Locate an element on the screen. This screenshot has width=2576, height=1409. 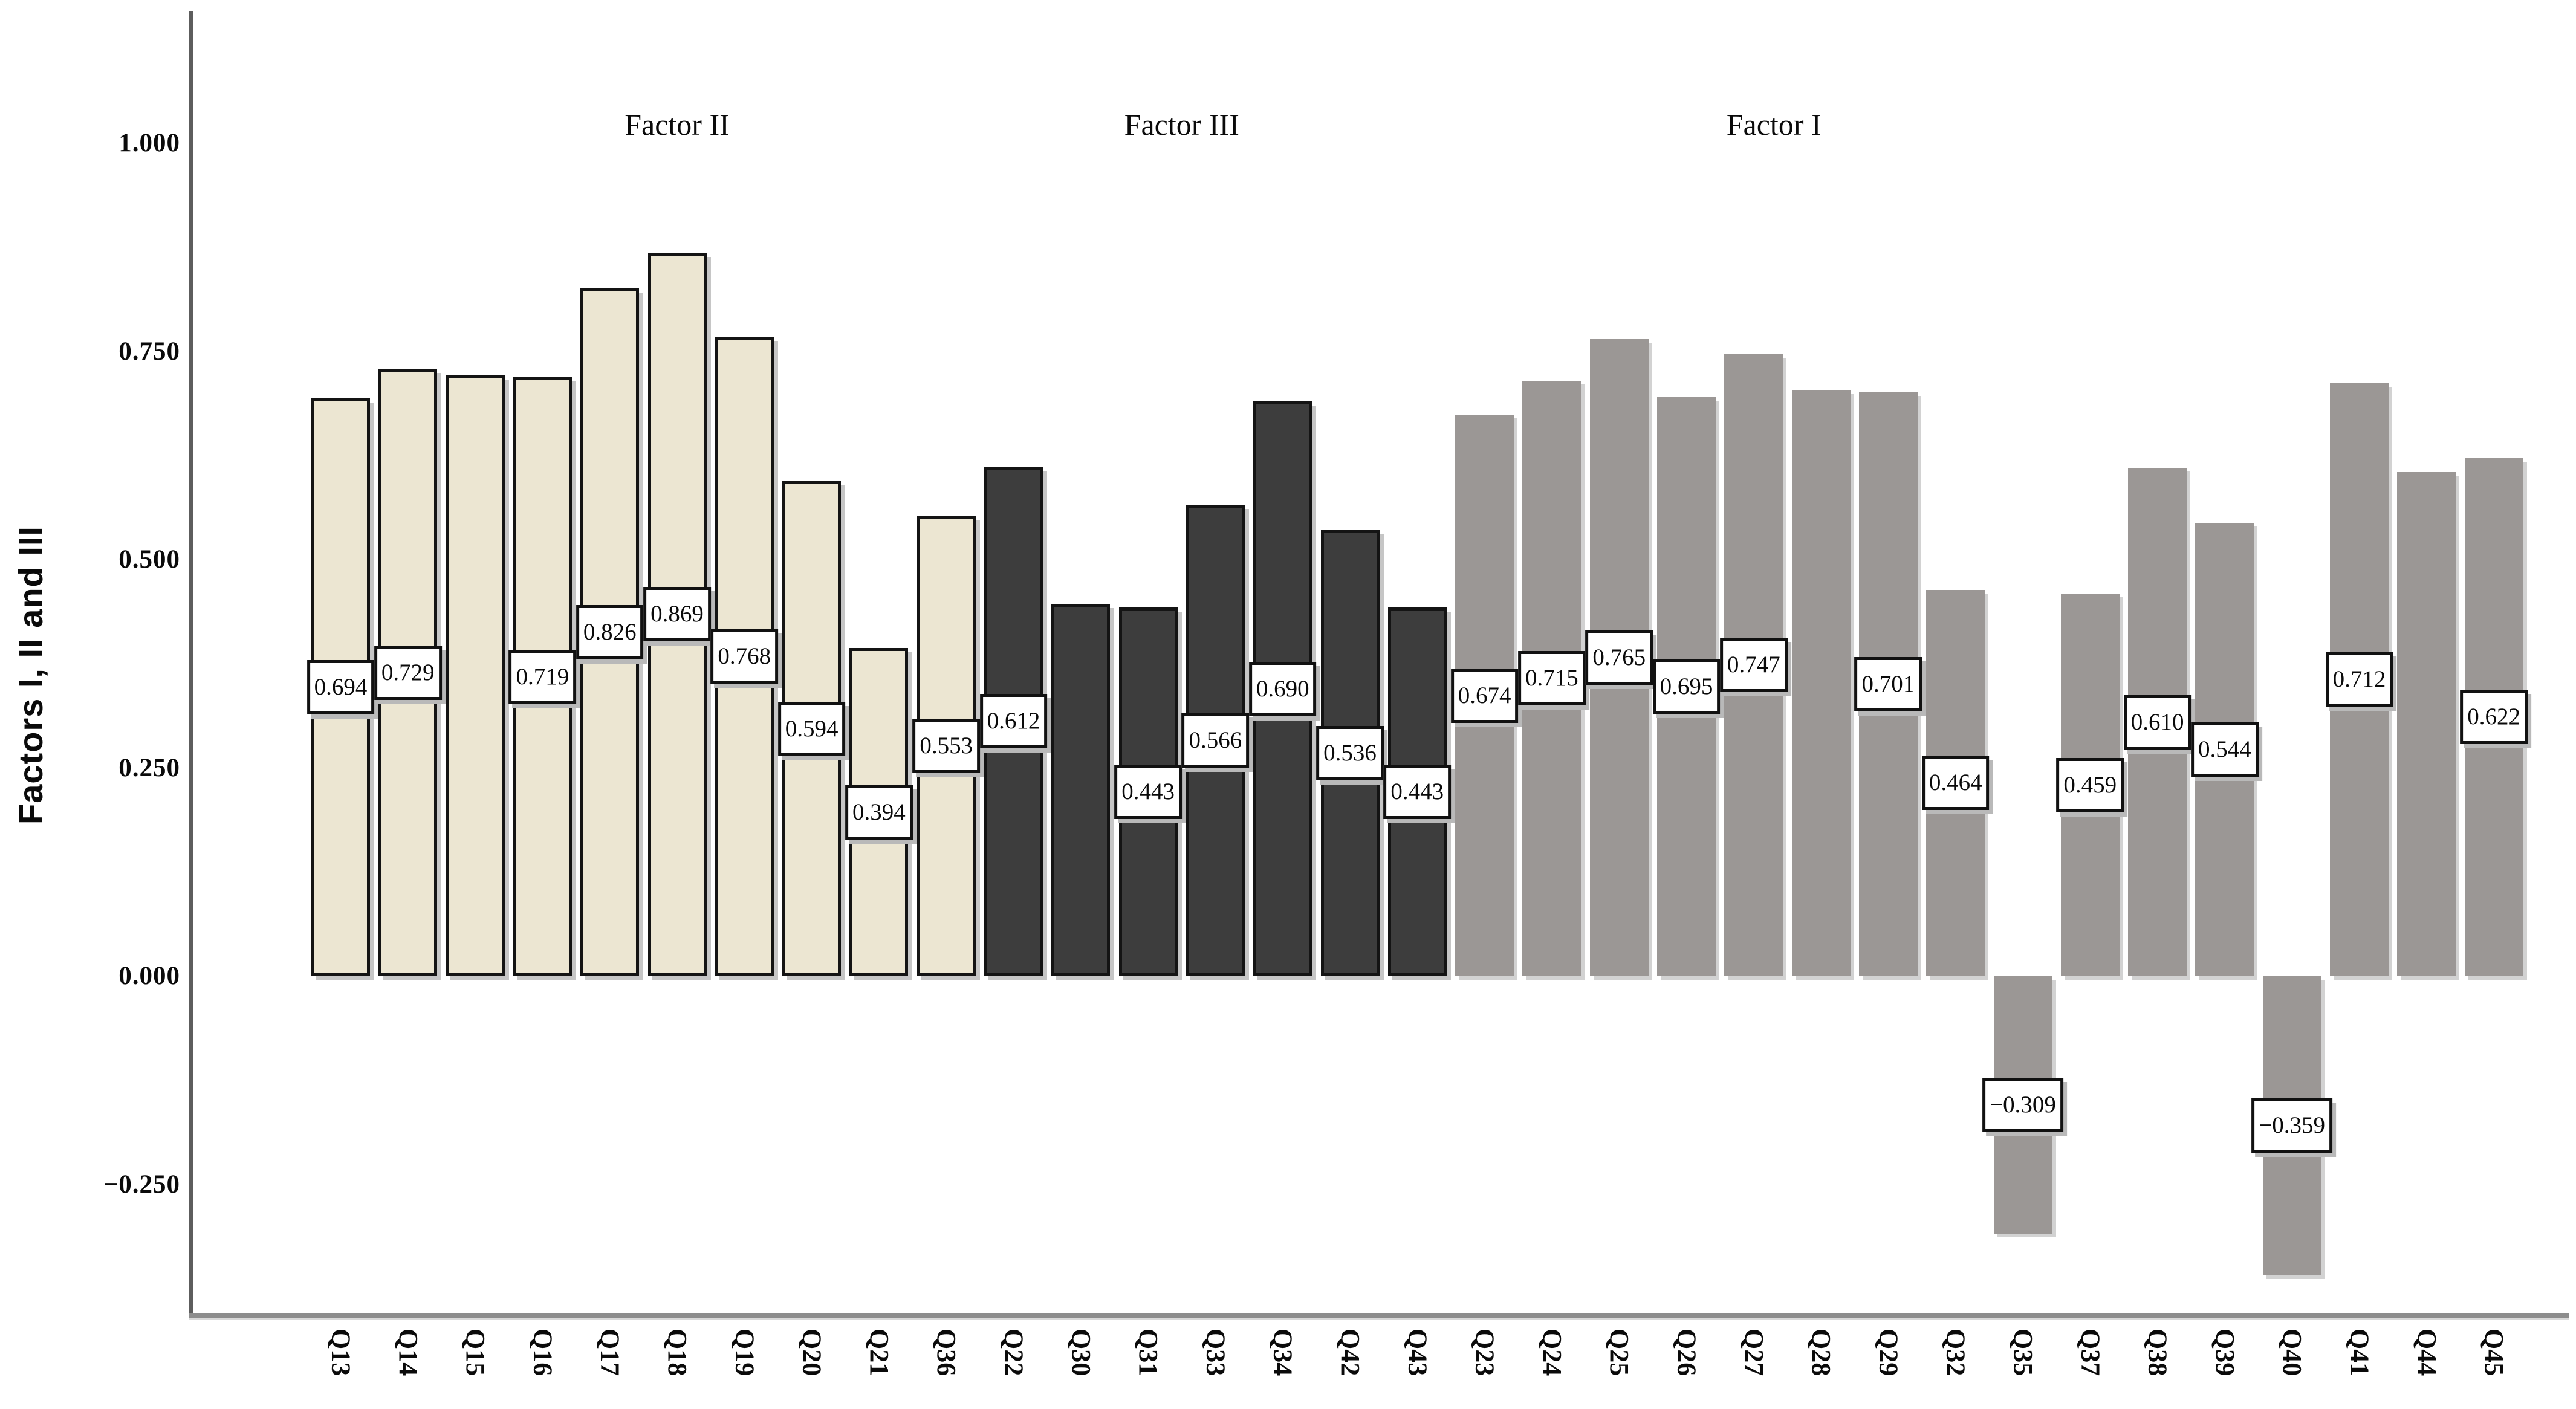
bar-value-label-q42: 0.536 is located at coordinates (1350, 753).